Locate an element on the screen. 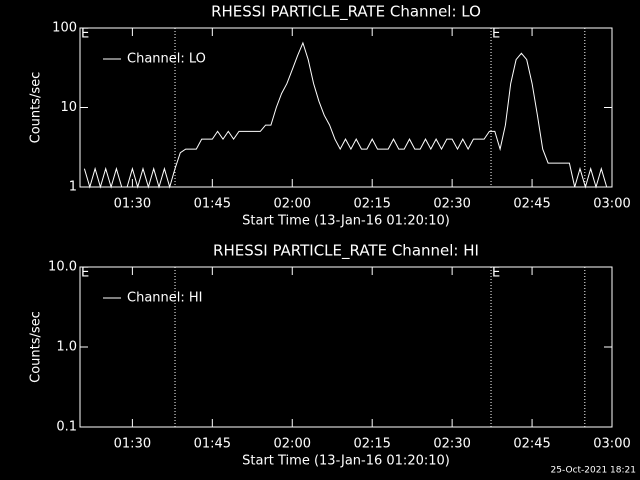 This screenshot has width=640, height=480. chart-title: RHESSI PARTICLE_RATE Channel: HI is located at coordinates (346, 251).